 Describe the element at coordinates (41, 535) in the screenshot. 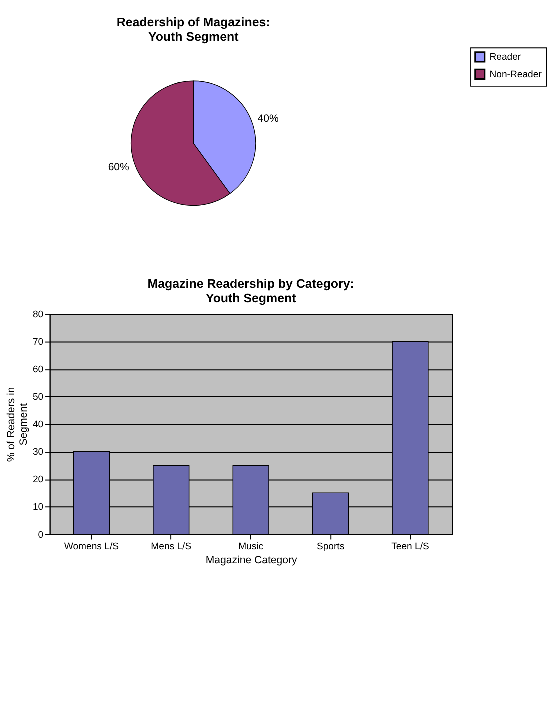

I see `y-tick-label: 0` at that location.